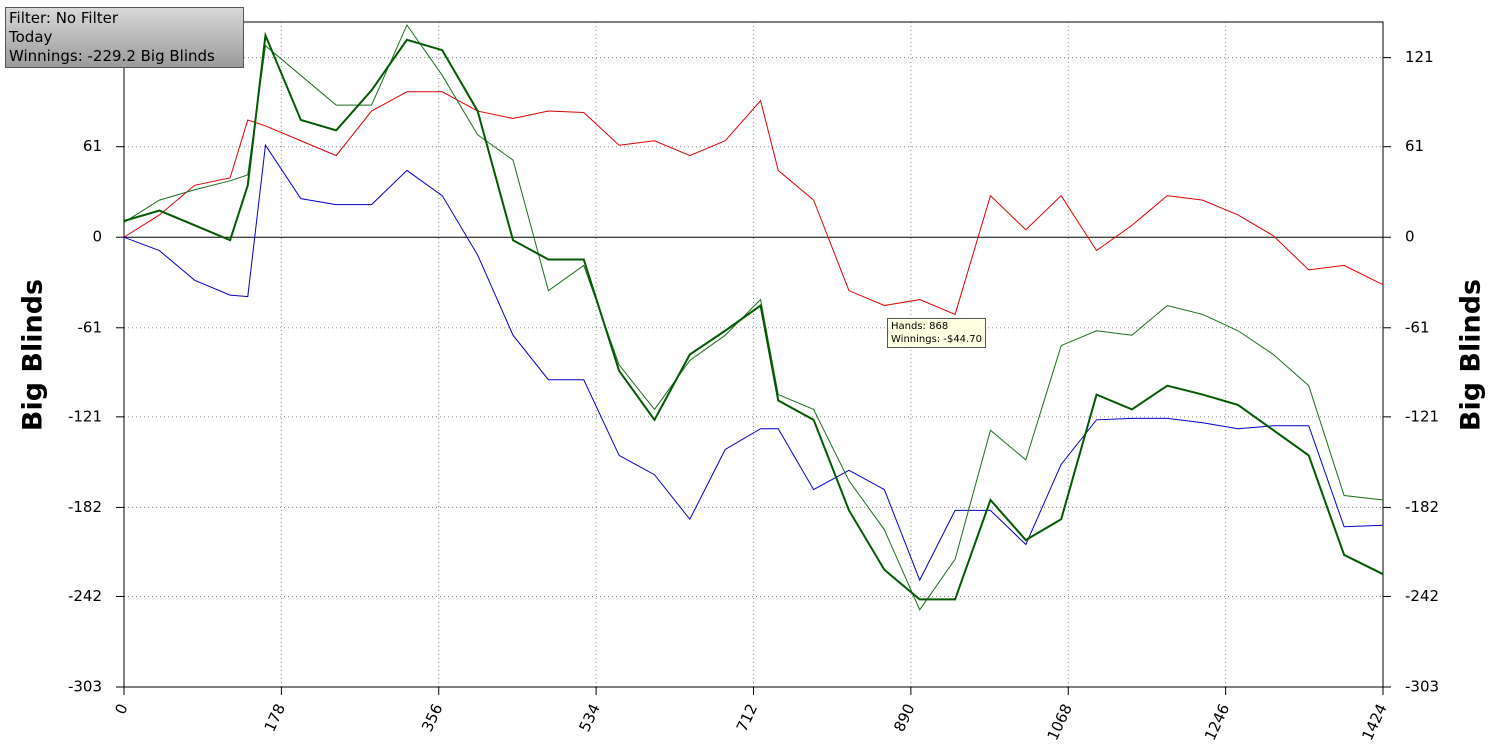 The width and height of the screenshot is (1502, 755). I want to click on x-tick-label: 534, so click(589, 718).